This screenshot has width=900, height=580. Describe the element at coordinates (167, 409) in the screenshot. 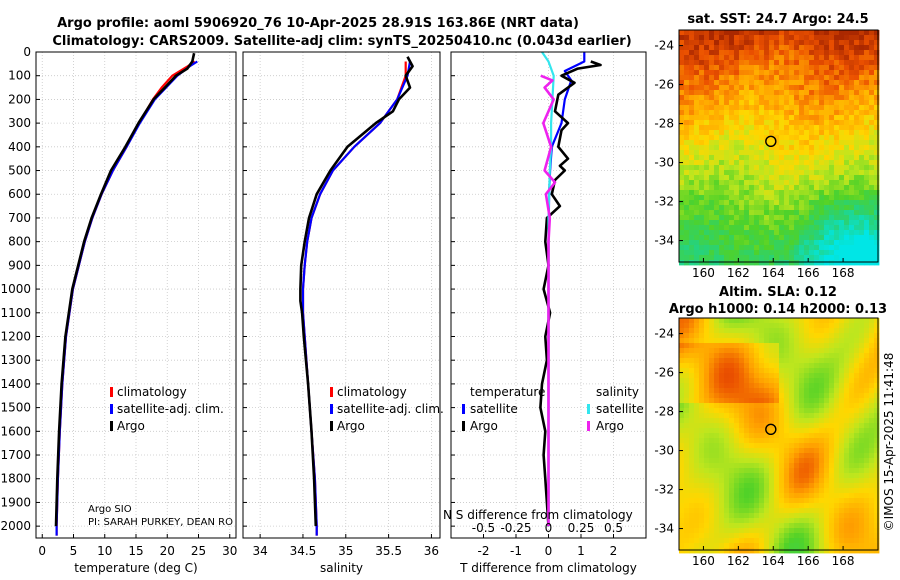

I see `legend-profiles-temperature: climatology satellite-adj. clim. Argo` at that location.